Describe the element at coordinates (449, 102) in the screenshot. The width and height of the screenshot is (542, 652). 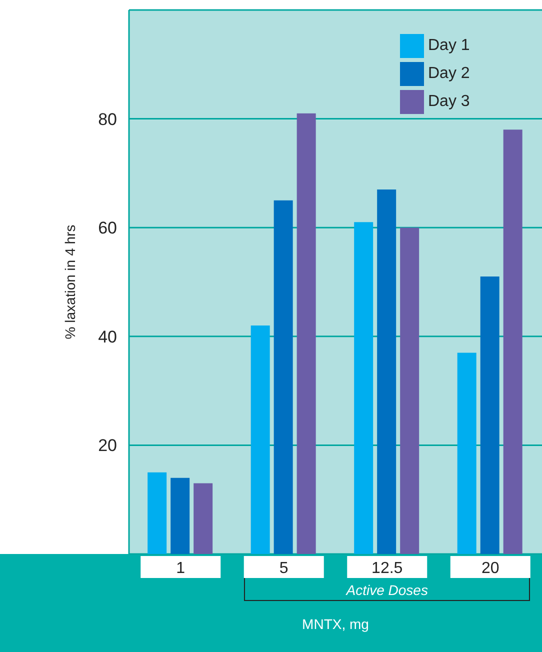
I see `legend-label: Day 3` at that location.